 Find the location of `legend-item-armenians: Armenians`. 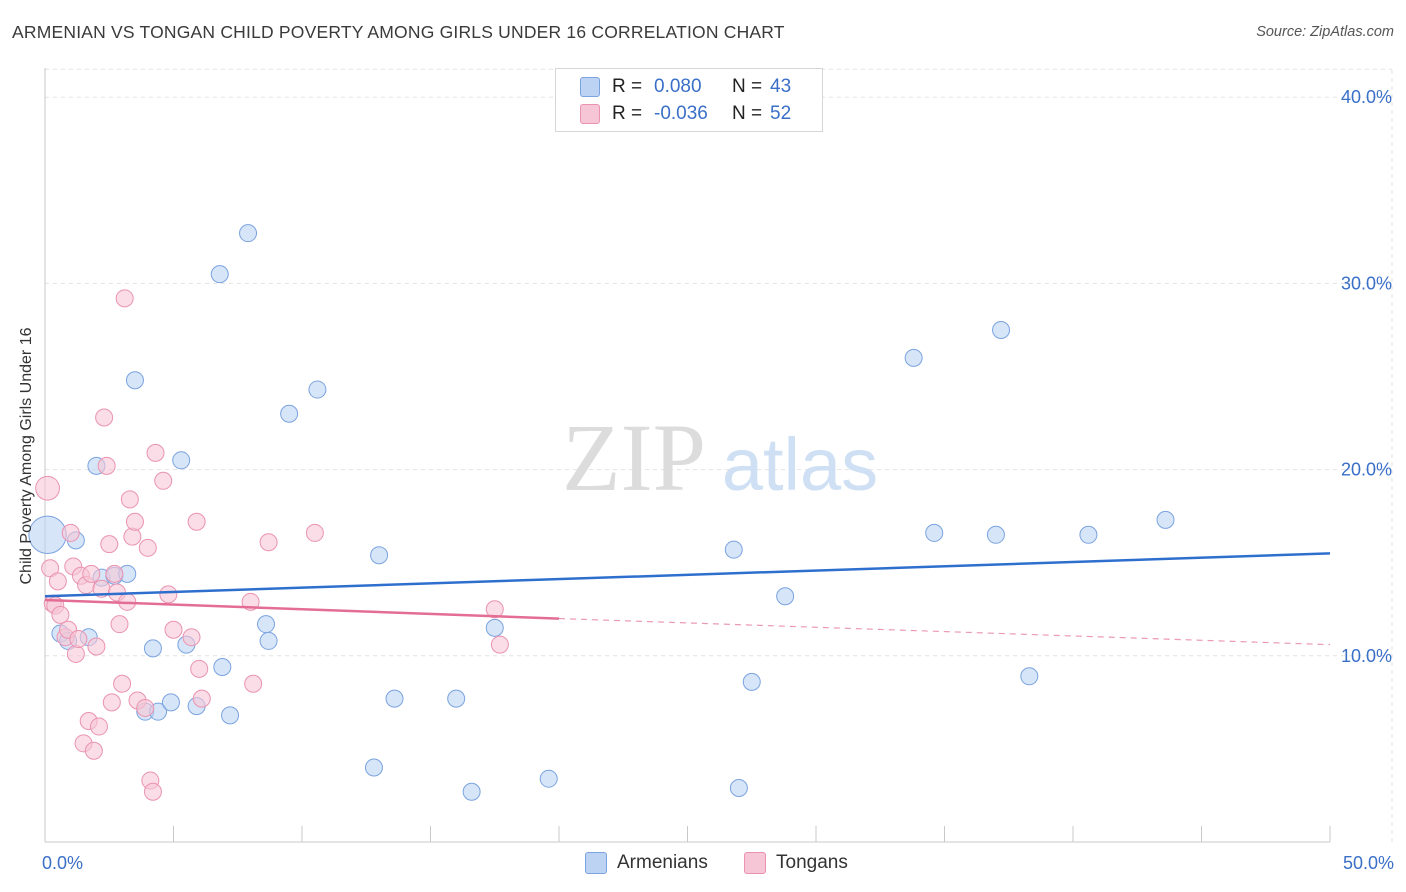

legend-item-armenians: Armenians is located at coordinates (646, 863).